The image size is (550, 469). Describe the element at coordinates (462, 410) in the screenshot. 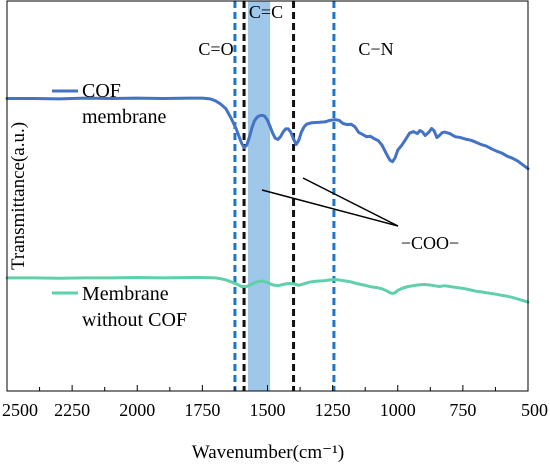

I see `x-tick-label-750: 750` at that location.